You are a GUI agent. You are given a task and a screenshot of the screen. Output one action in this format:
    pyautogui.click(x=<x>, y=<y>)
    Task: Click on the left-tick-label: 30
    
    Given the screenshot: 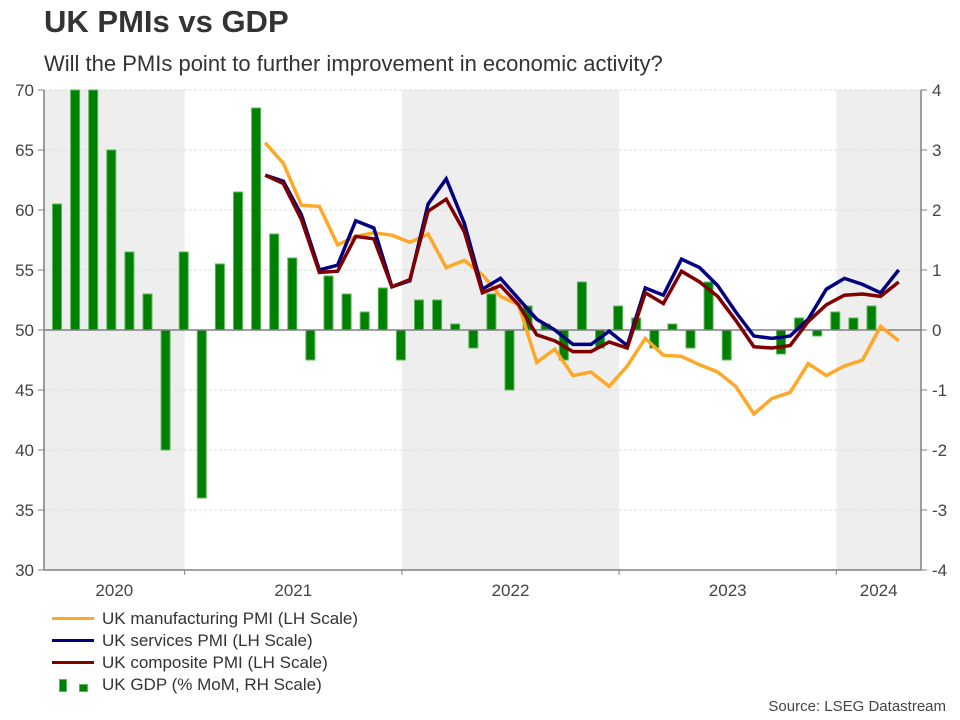 What is the action you would take?
    pyautogui.click(x=24, y=570)
    